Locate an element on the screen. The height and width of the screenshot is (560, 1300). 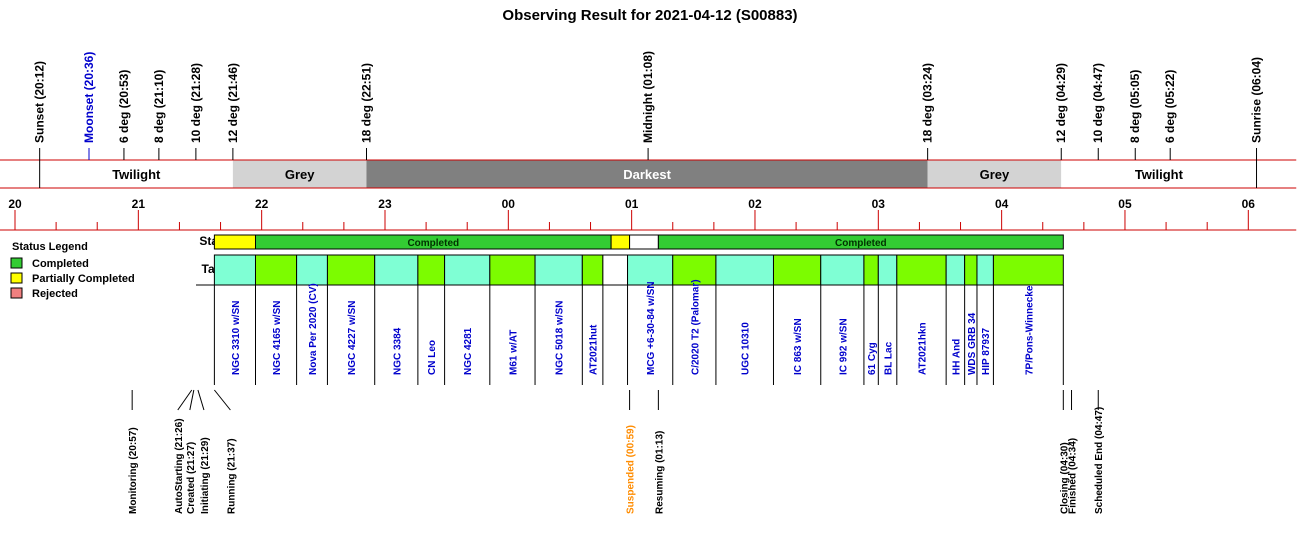
target-label-ic-863-w-sn: IC 863 w/SN is located at coordinates (798, 346).